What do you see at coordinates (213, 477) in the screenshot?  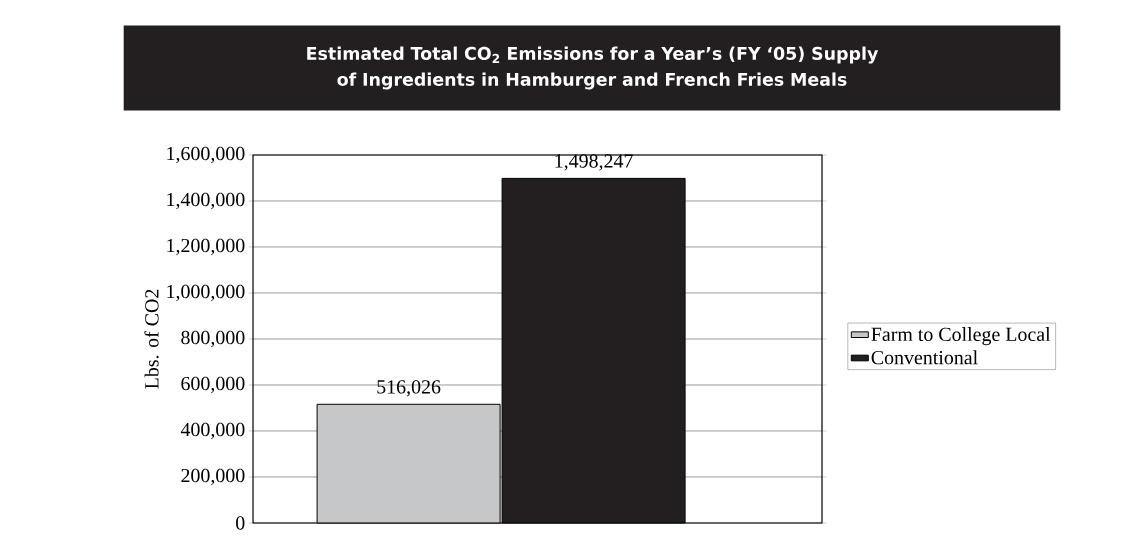 I see `y-tick-label: 200,000` at bounding box center [213, 477].